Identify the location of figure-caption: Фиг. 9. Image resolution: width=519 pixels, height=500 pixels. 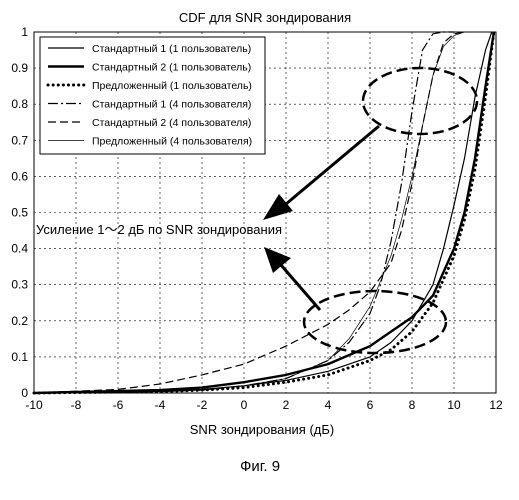
(260, 466).